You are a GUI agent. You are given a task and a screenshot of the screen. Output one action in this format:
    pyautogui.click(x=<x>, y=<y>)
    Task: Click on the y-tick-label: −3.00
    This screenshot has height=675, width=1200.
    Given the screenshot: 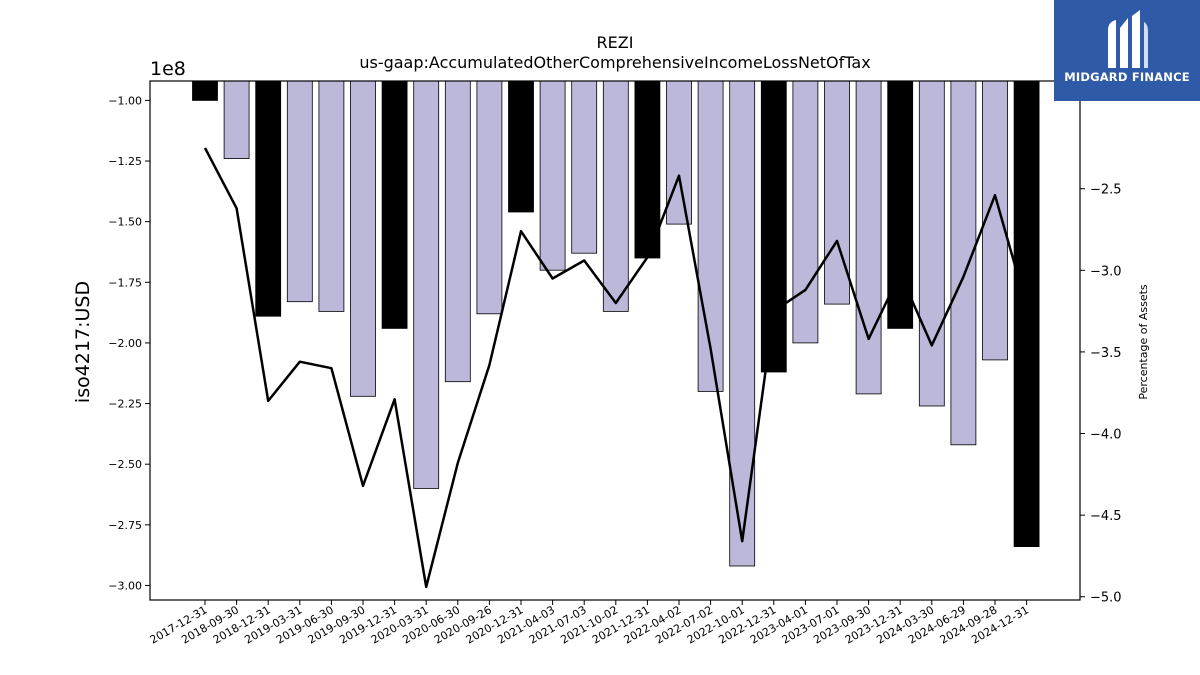 What is the action you would take?
    pyautogui.click(x=125, y=585)
    